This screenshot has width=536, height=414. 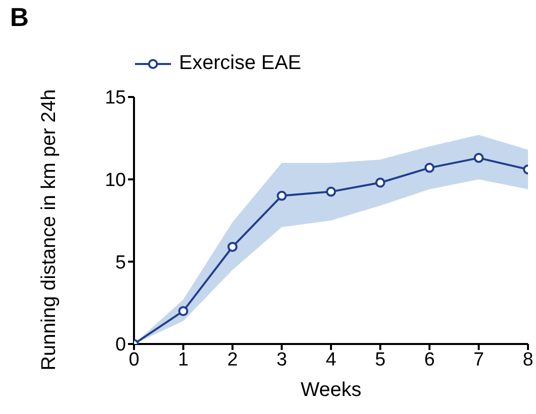 What do you see at coordinates (380, 359) in the screenshot?
I see `x-tick-label: 5` at bounding box center [380, 359].